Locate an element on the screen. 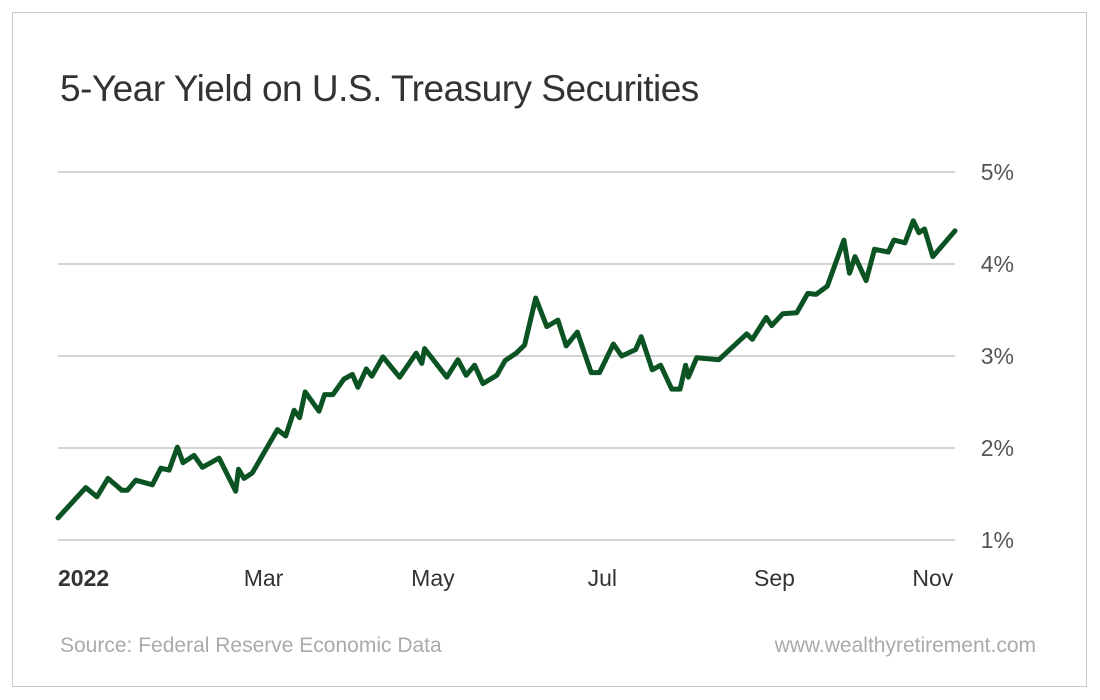  y-tick-label: 1% is located at coordinates (997, 540).